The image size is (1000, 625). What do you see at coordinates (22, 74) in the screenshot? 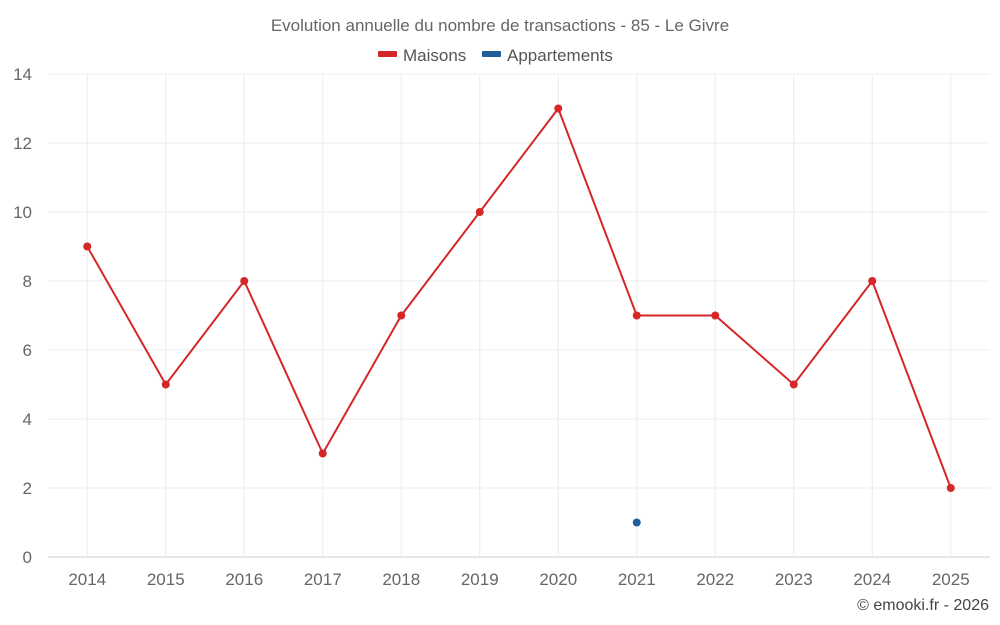
I see `y-tick-label: 14` at bounding box center [22, 74].